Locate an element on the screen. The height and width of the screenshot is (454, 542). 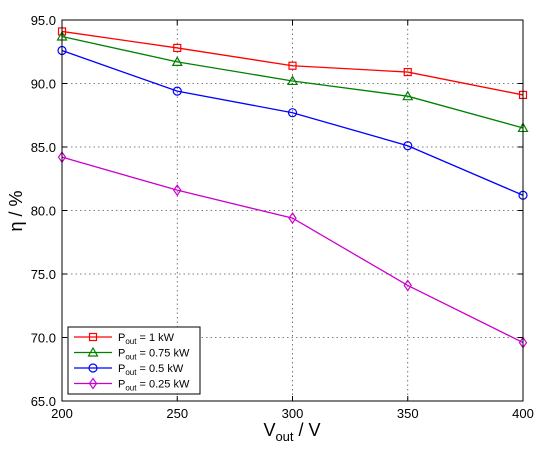
x-tick-label: 300 is located at coordinates (293, 413).